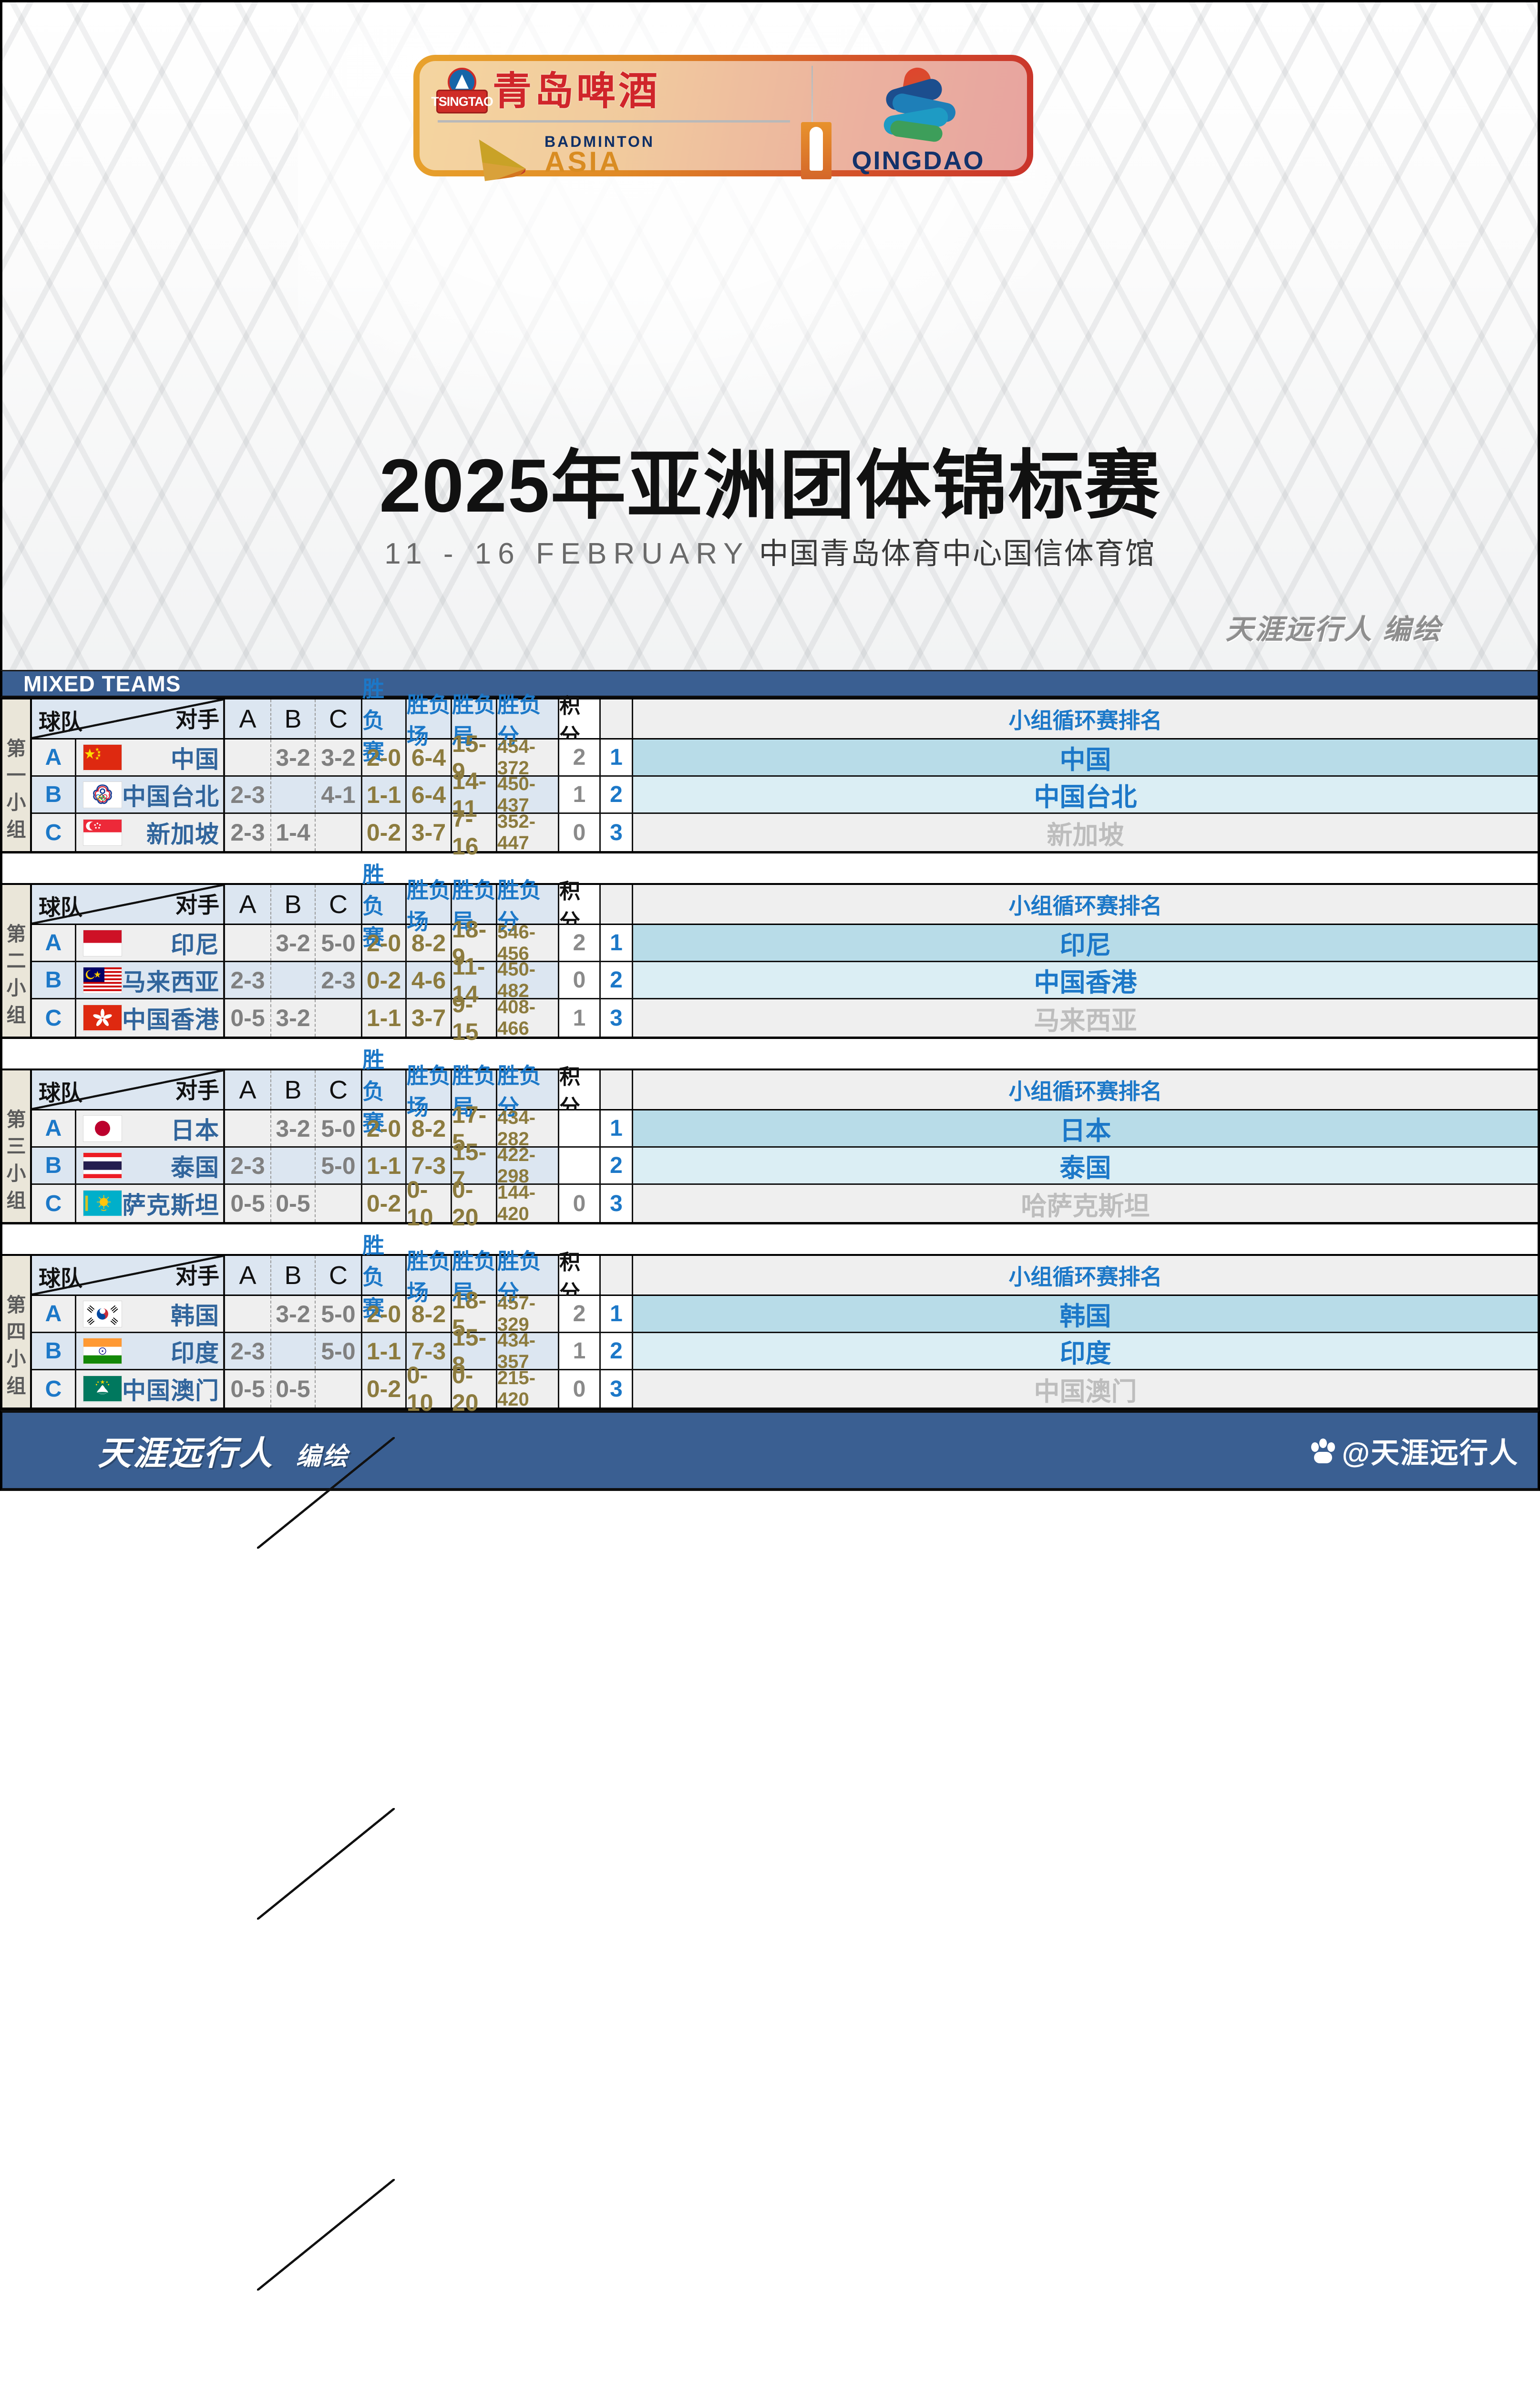 Image resolution: width=1540 pixels, height=2384 pixels. Describe the element at coordinates (469, 758) in the screenshot. I see `set-record: 15-9` at that location.